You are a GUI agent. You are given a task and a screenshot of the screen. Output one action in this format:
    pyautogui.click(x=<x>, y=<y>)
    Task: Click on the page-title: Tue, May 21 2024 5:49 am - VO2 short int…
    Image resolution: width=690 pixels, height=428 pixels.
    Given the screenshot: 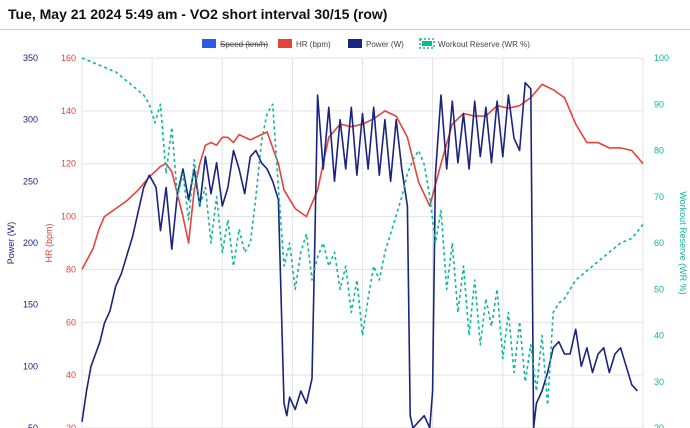 What is the action you would take?
    pyautogui.click(x=198, y=14)
    